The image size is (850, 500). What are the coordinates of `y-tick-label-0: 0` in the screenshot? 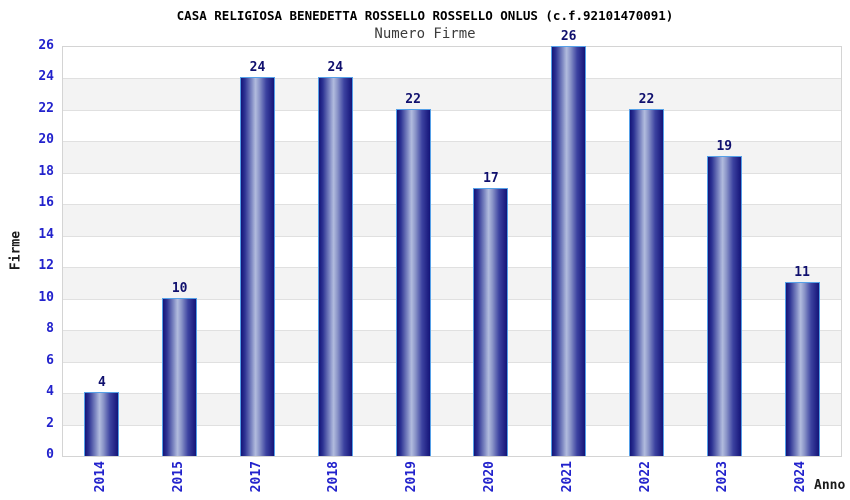 It's located at (50, 454).